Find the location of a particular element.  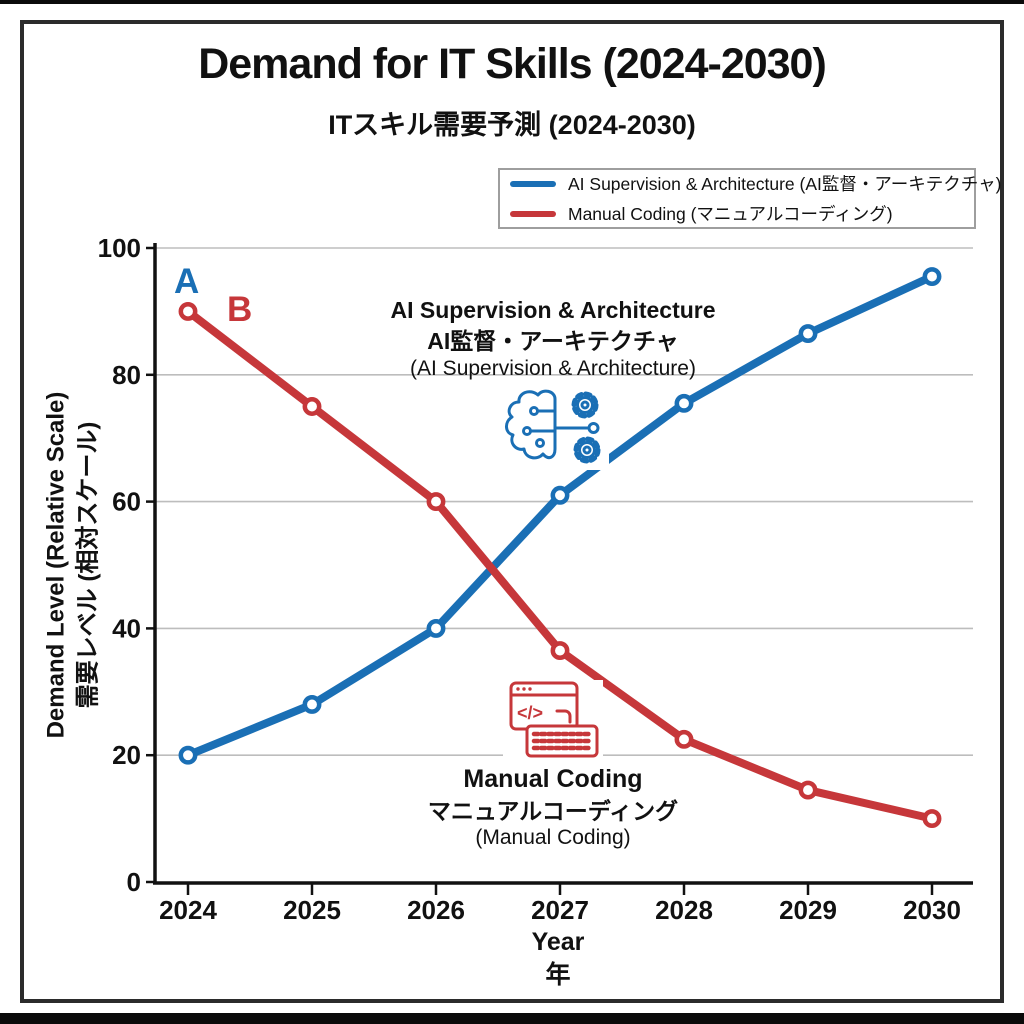

legend-label-manual: Manual Coding (マニュアルコーディング) is located at coordinates (730, 214).